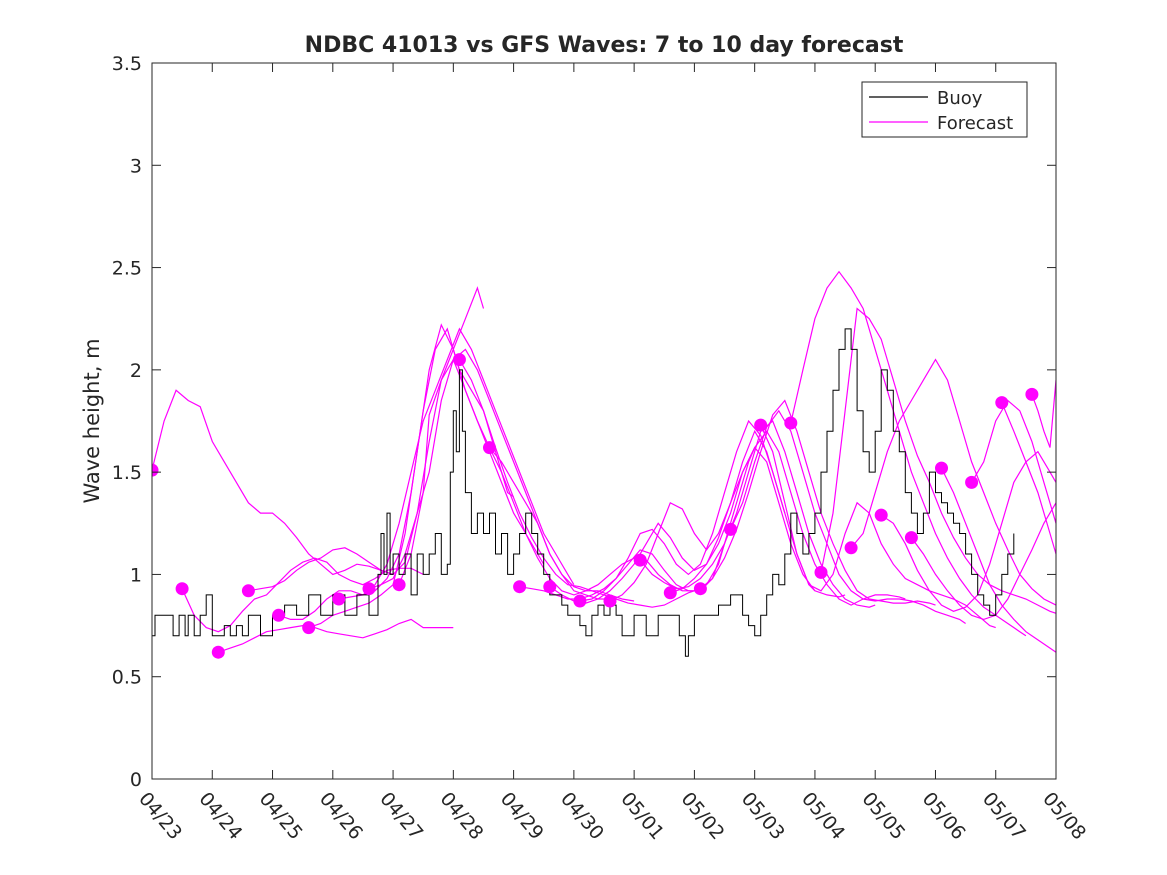 The width and height of the screenshot is (1167, 875). Describe the element at coordinates (136, 780) in the screenshot. I see `y-tick-label-0: 0` at that location.